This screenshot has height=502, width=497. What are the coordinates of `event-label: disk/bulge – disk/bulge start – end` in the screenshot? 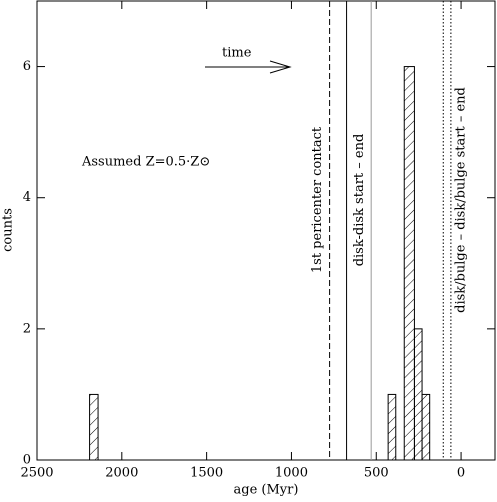 It's located at (460, 200).